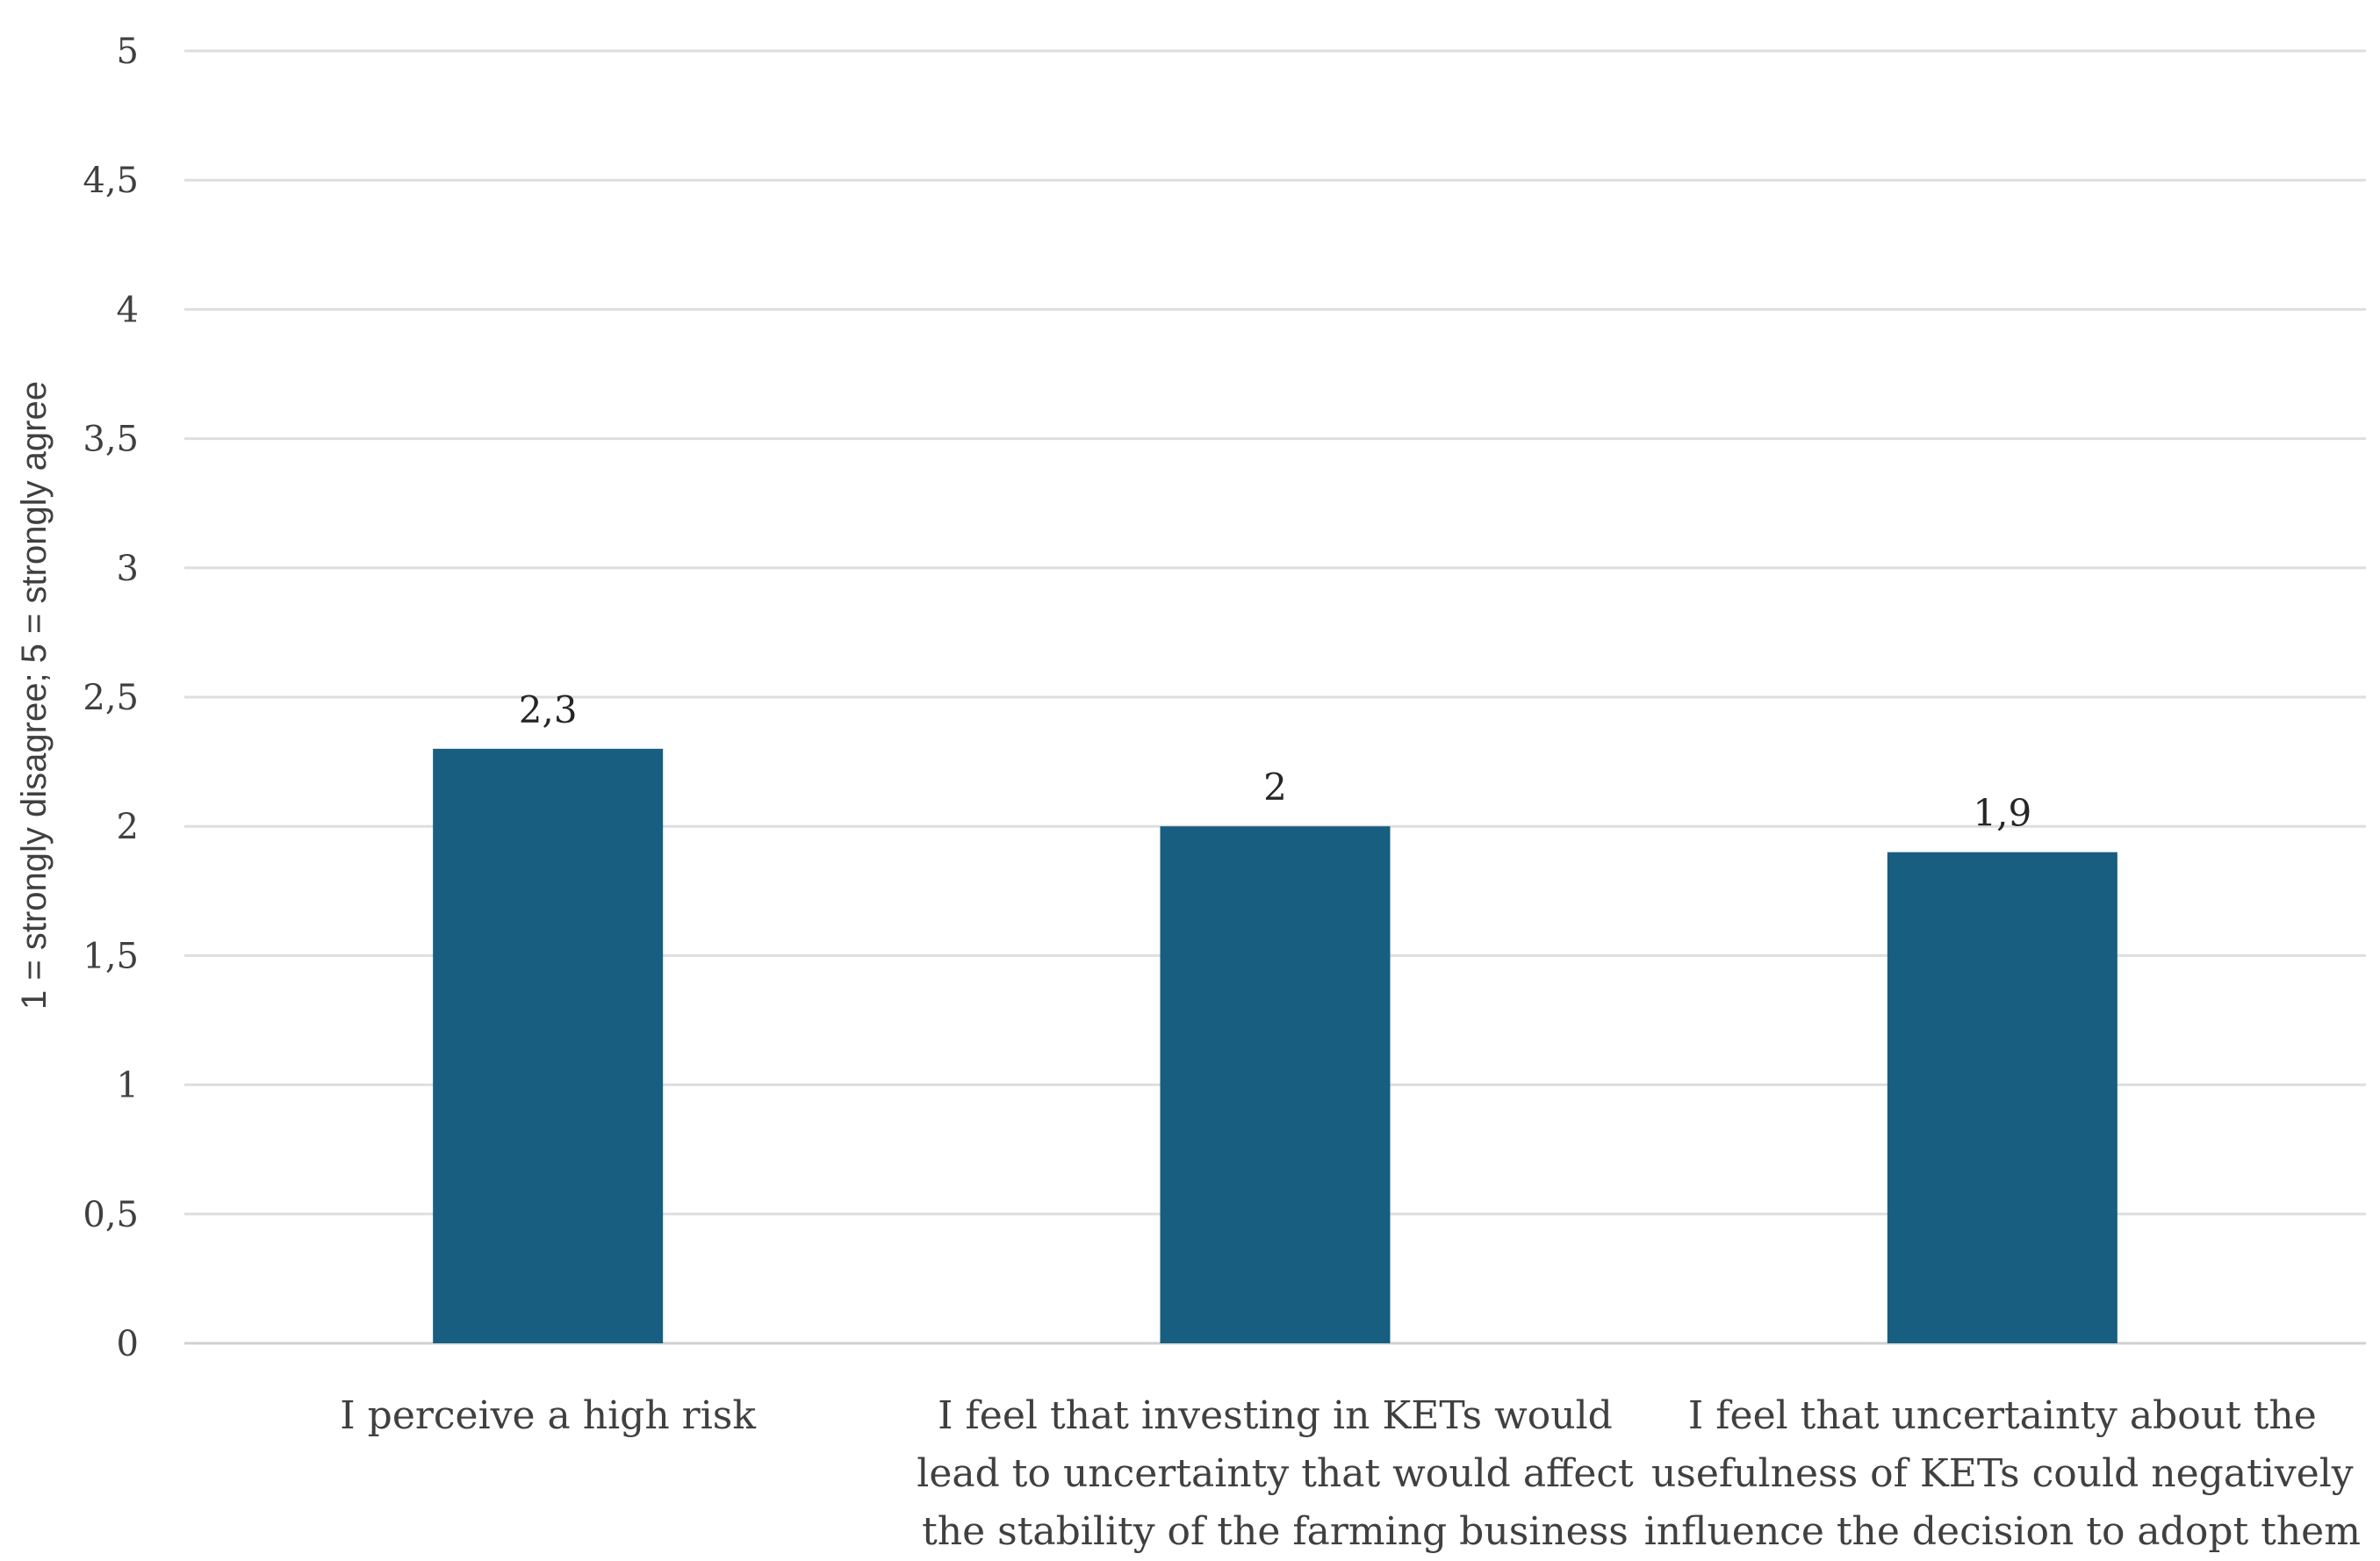 The height and width of the screenshot is (1561, 2380). I want to click on y-tick-label: 0,5, so click(111, 1215).